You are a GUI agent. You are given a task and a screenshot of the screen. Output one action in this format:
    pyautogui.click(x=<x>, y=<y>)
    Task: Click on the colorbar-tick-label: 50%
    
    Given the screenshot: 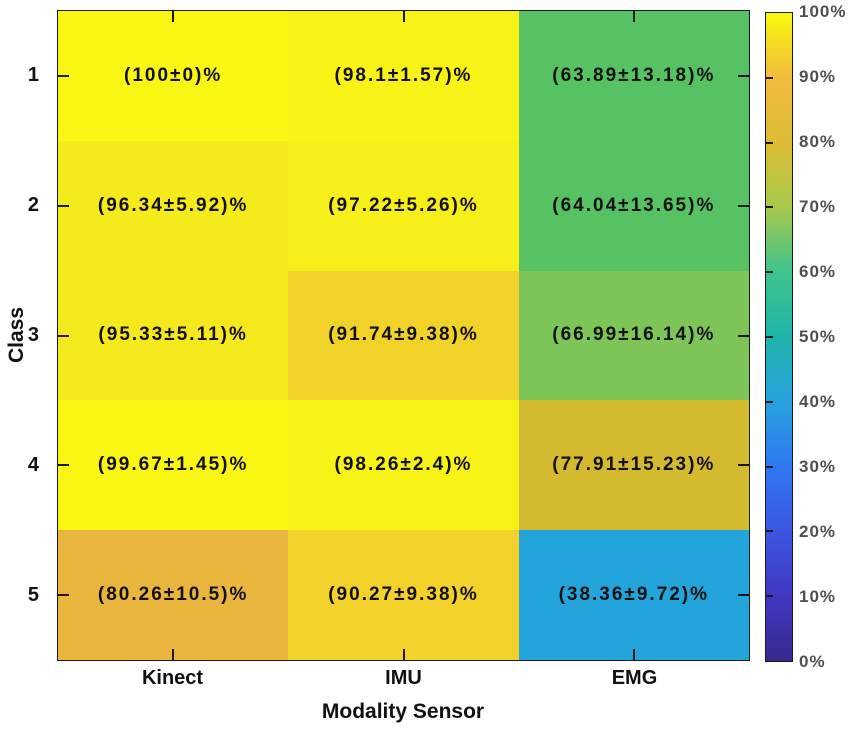 What is the action you would take?
    pyautogui.click(x=818, y=336)
    